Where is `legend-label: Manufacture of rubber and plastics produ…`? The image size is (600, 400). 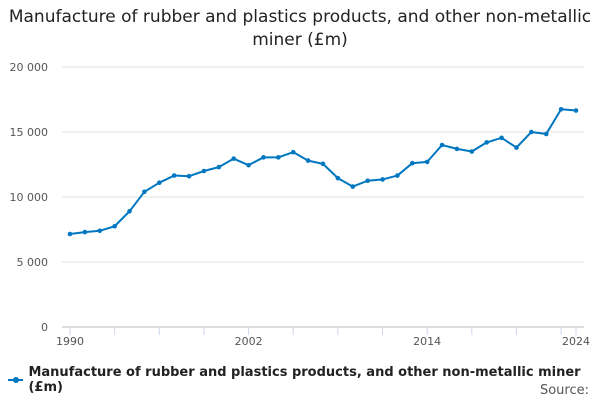 legend-label: Manufacture of rubber and plastics produ… is located at coordinates (304, 380).